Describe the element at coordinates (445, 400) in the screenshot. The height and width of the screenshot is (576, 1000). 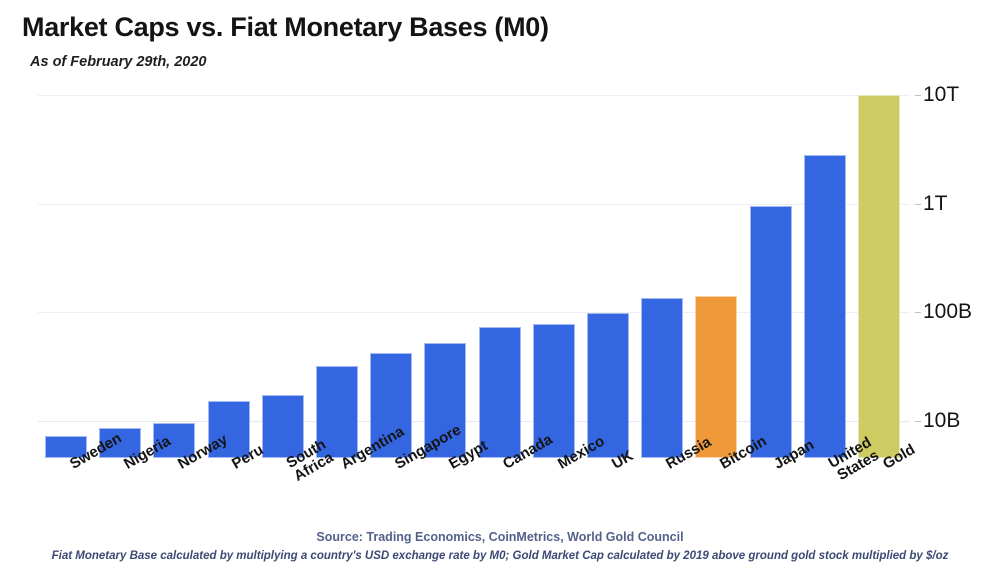
I see `bar-egypt` at that location.